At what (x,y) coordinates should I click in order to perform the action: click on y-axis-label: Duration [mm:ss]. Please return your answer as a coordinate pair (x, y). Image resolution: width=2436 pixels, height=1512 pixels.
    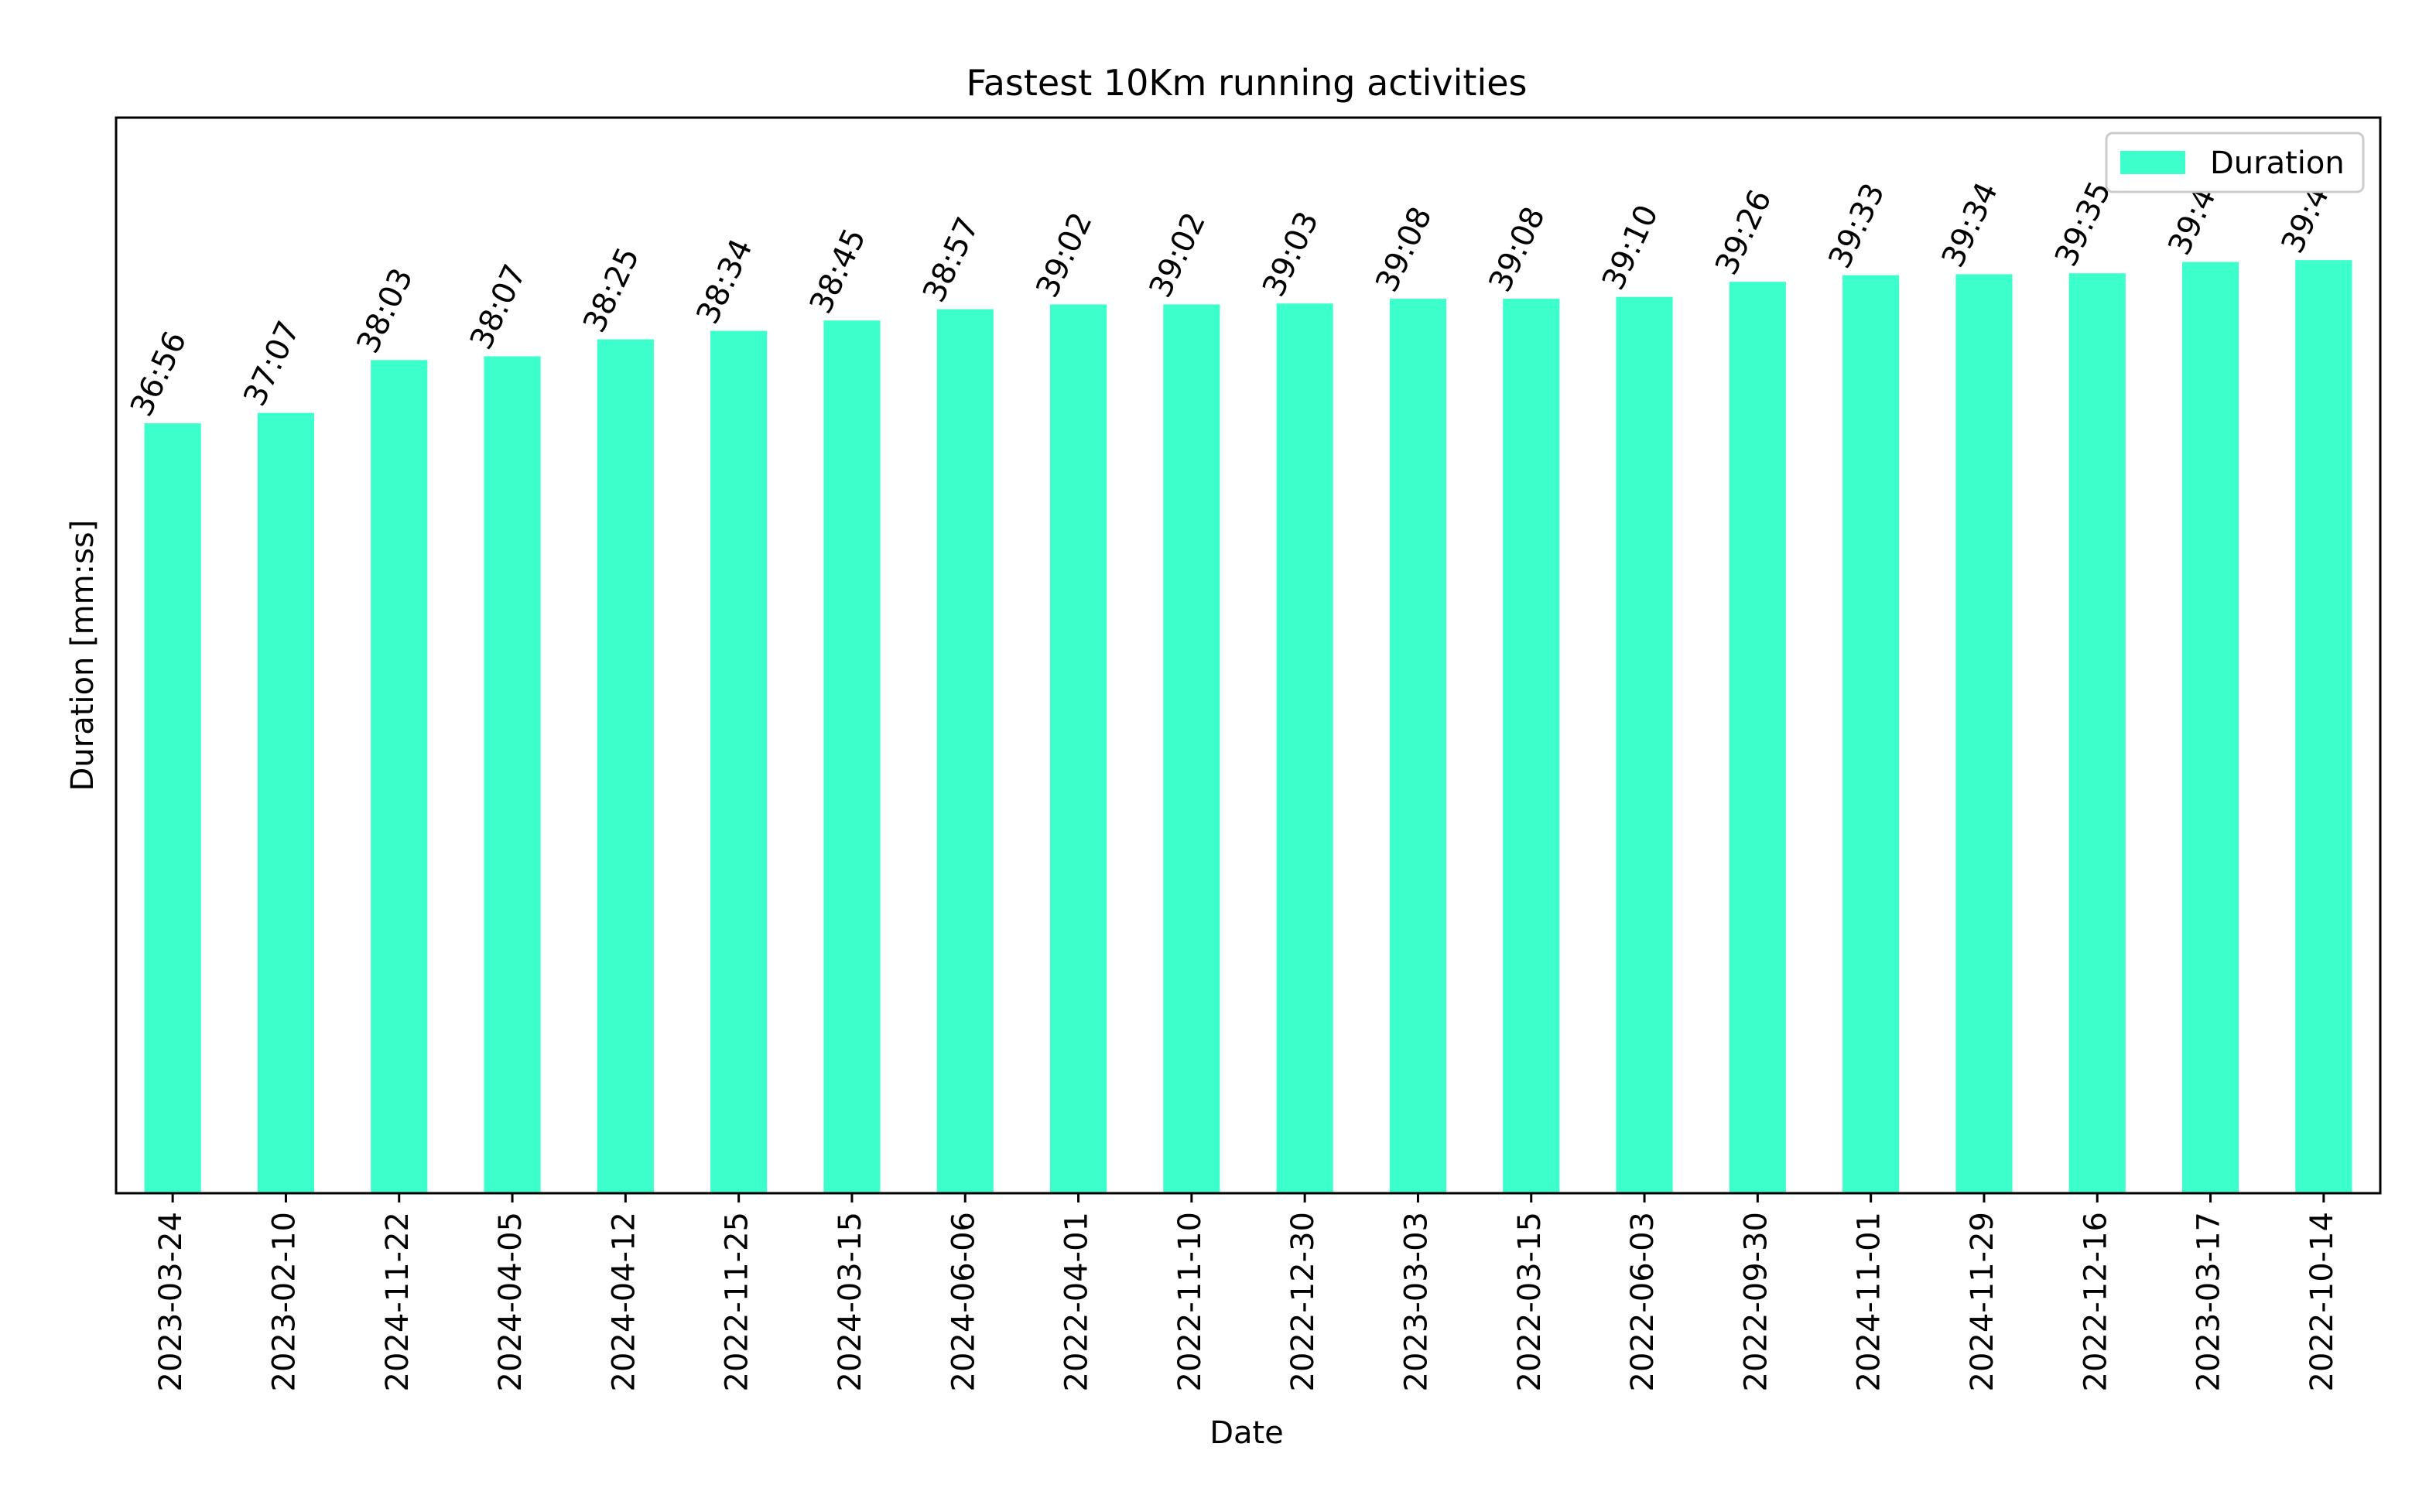
    Looking at the image, I should click on (83, 656).